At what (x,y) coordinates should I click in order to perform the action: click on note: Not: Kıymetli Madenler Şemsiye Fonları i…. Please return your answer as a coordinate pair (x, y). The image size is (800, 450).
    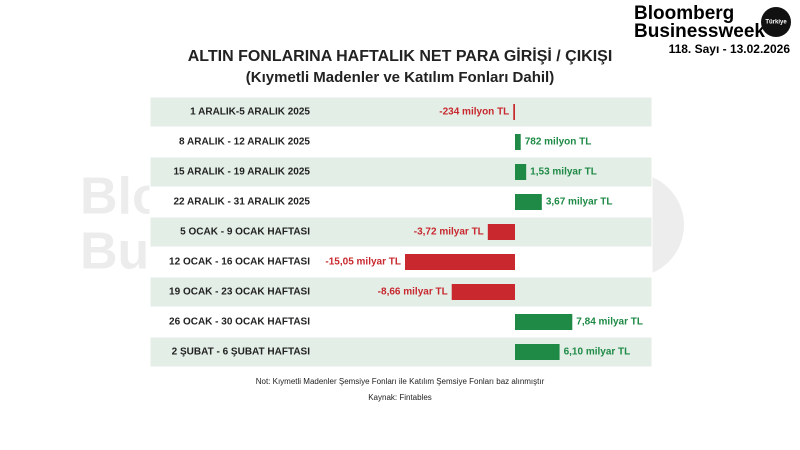
    Looking at the image, I should click on (400, 381).